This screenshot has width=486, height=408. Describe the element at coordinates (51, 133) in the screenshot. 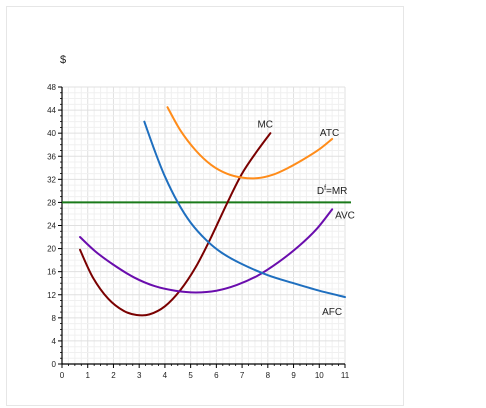

I see `y-tick-label: 40` at that location.